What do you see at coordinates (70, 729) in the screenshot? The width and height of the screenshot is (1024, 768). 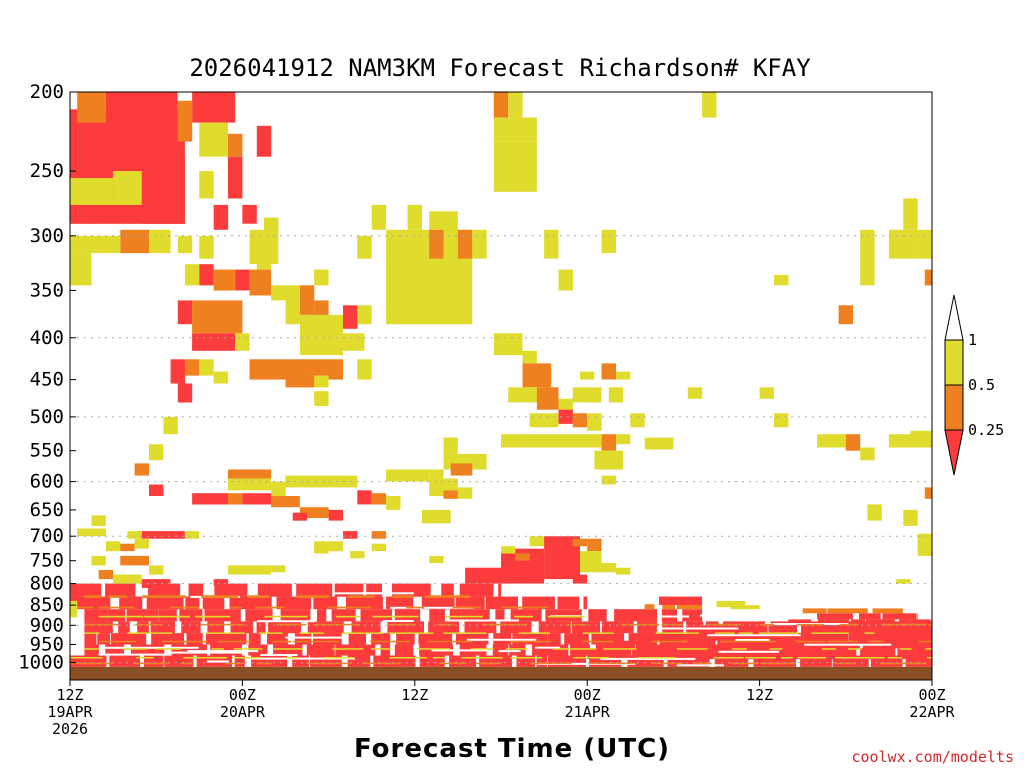 I see `x-tick-label: 2026` at bounding box center [70, 729].